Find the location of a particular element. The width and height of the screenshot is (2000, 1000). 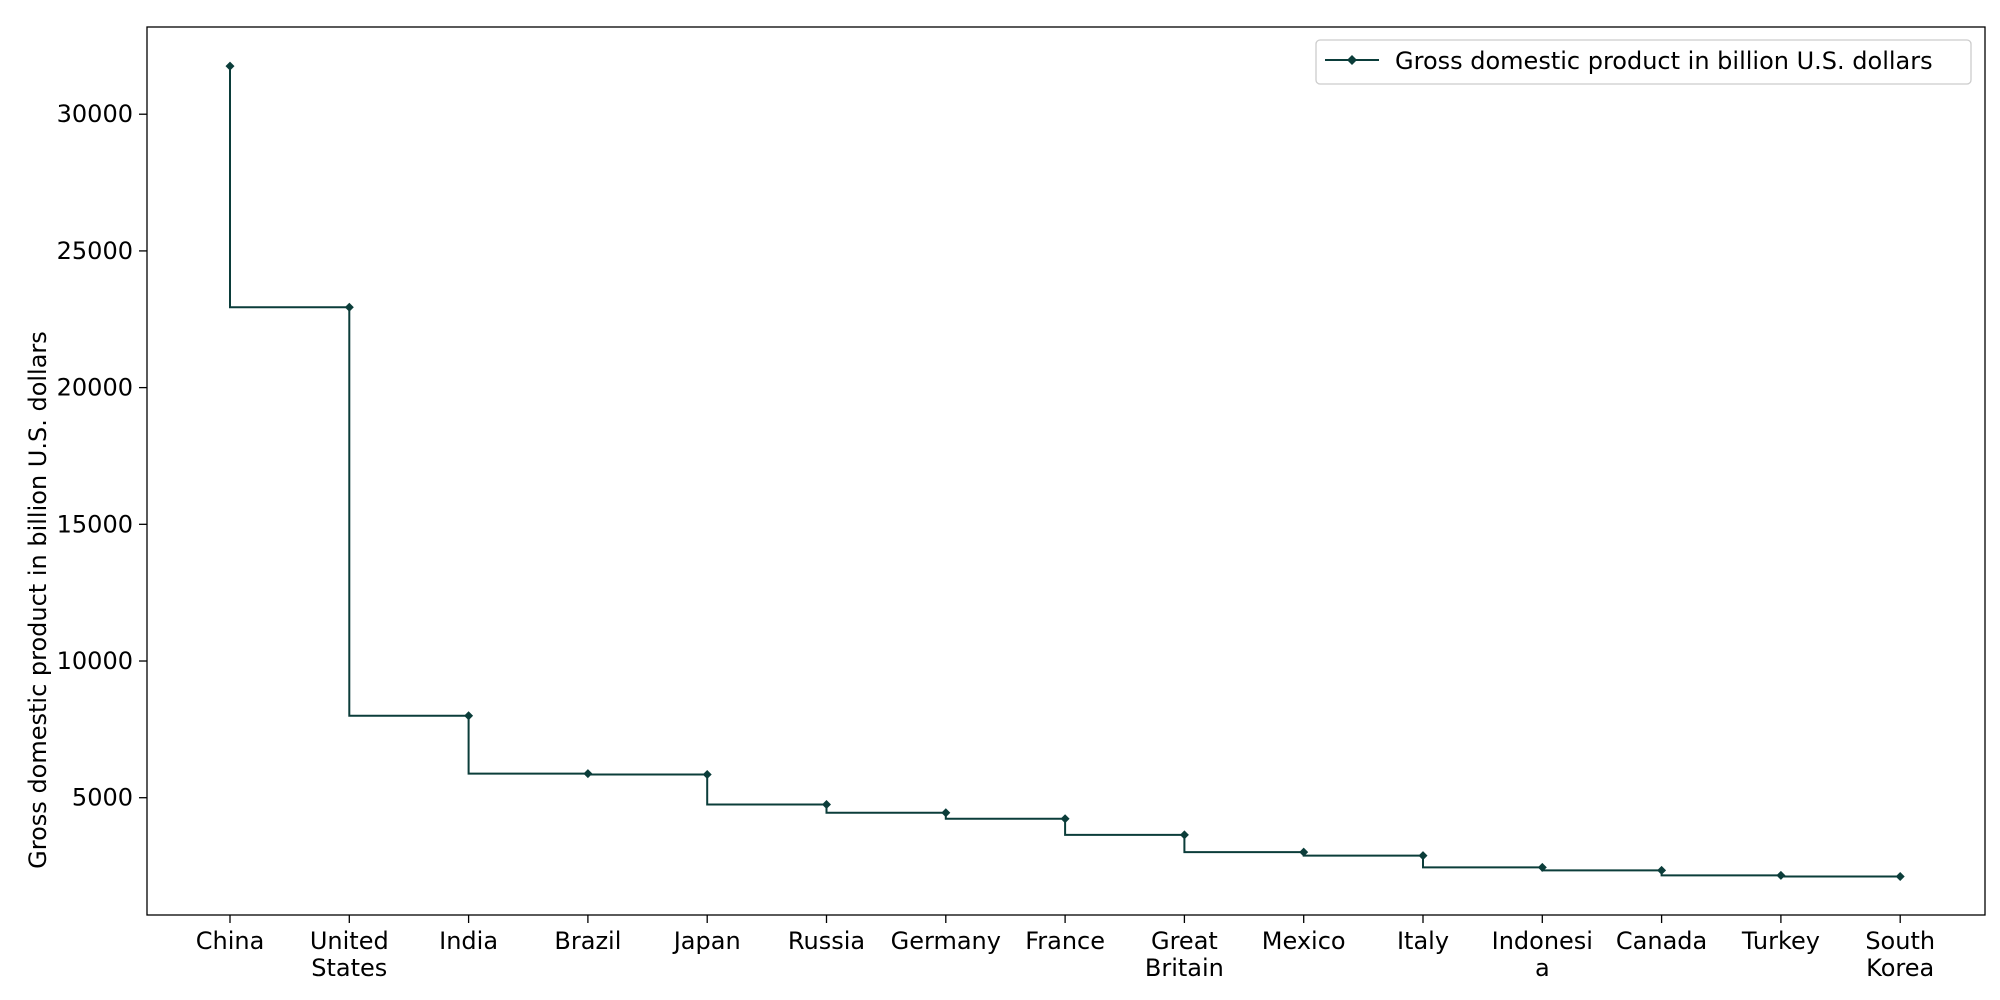

x-tick-label: South Korea is located at coordinates (1900, 954).